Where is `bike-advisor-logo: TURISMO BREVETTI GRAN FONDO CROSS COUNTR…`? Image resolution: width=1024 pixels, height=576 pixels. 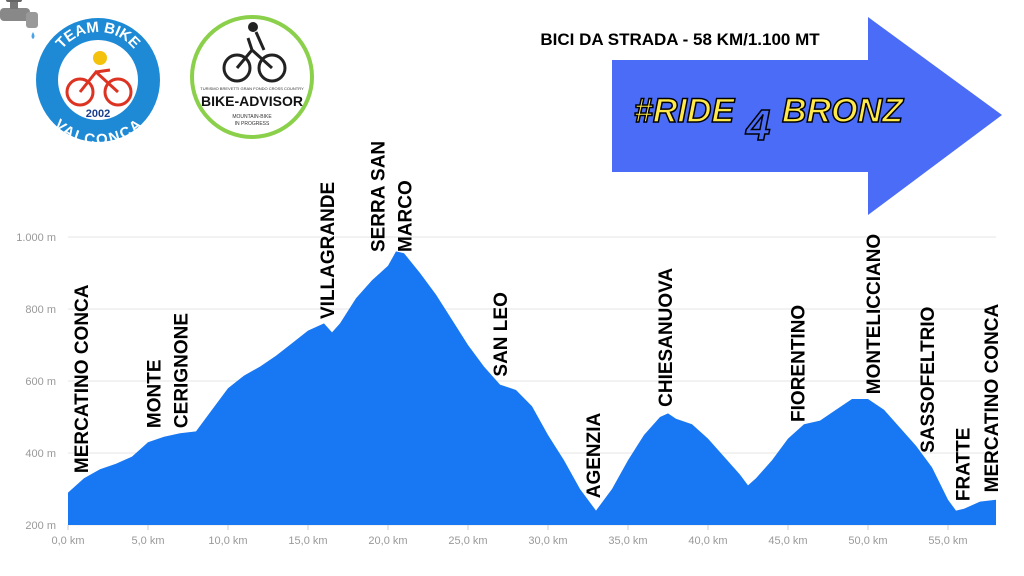
bike-advisor-logo: TURISMO BREVETTI GRAN FONDO CROSS COUNTR… is located at coordinates (252, 77).